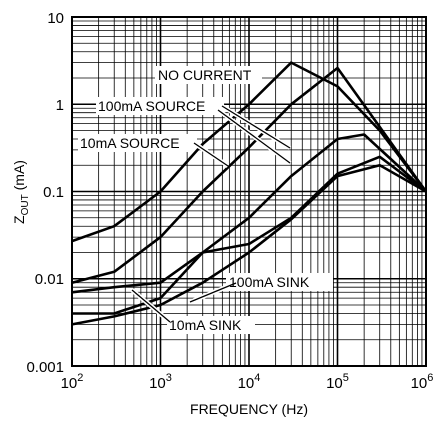  Describe the element at coordinates (55, 18) in the screenshot. I see `y-tick-label: 10` at that location.